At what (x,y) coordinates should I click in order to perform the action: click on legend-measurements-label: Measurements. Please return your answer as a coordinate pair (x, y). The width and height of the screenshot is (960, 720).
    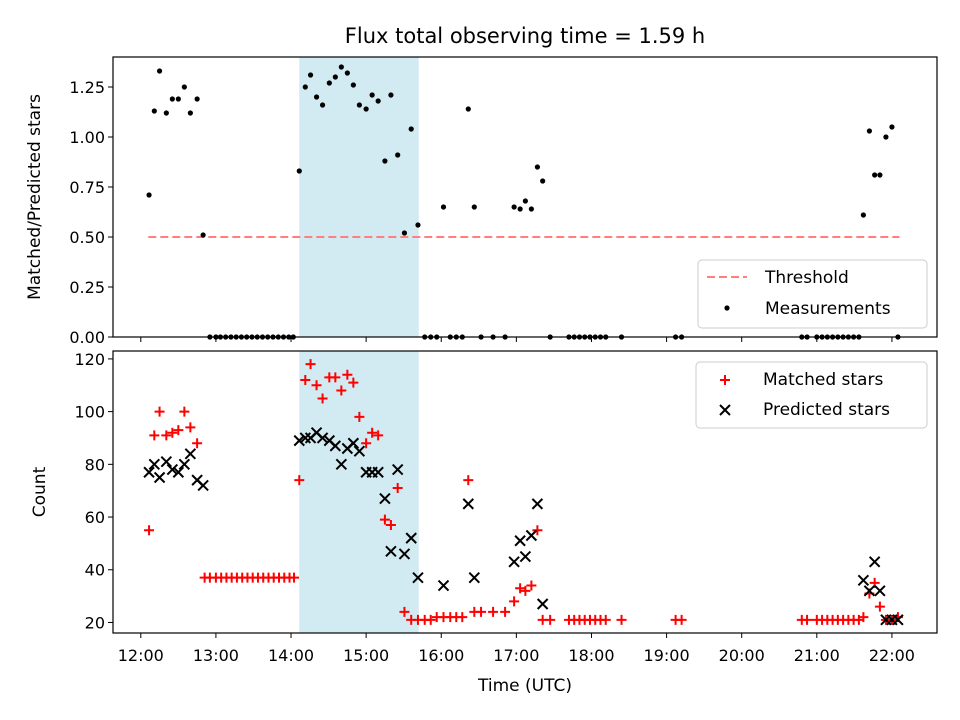
    Looking at the image, I should click on (828, 309).